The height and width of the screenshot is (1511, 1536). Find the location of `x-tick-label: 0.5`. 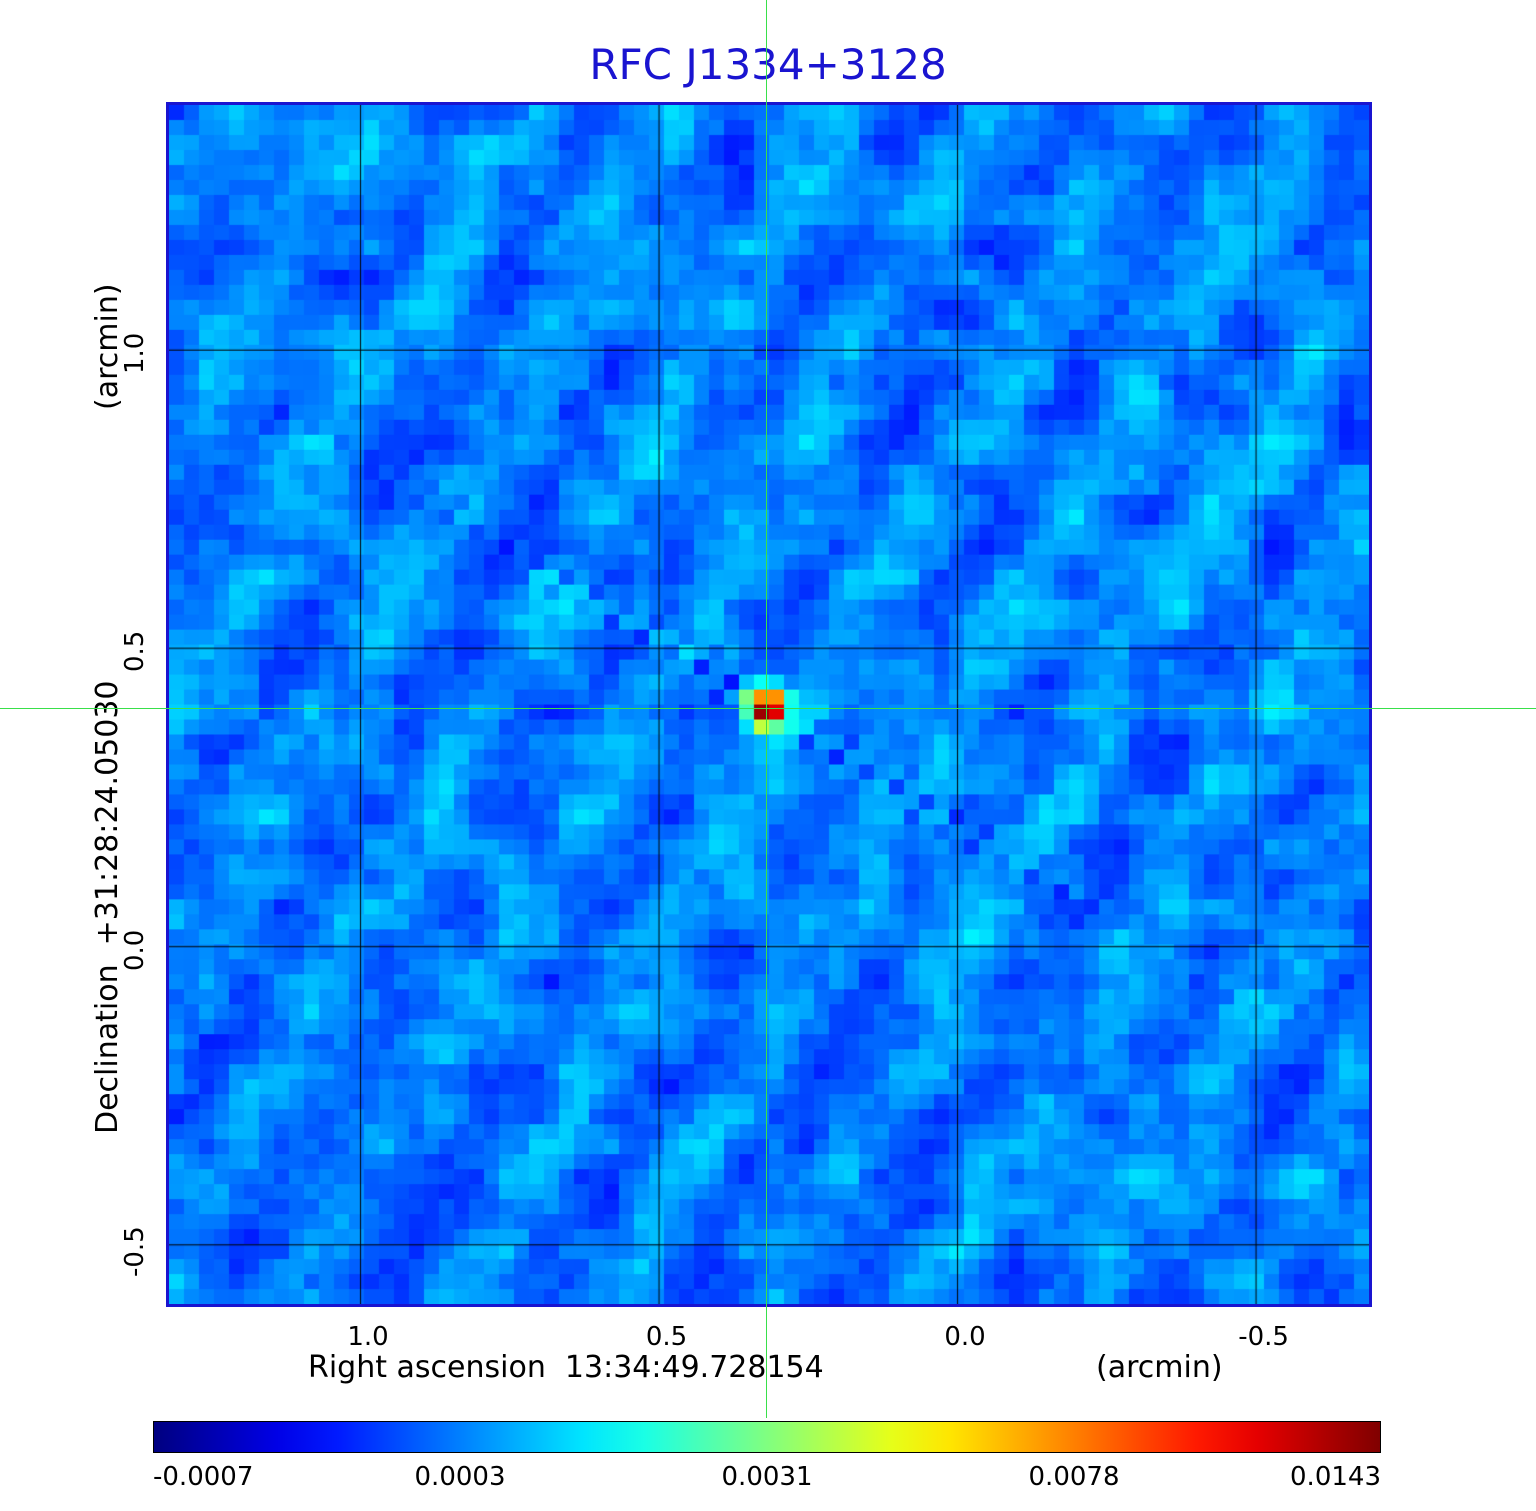

x-tick-label: 0.5 is located at coordinates (666, 1337).